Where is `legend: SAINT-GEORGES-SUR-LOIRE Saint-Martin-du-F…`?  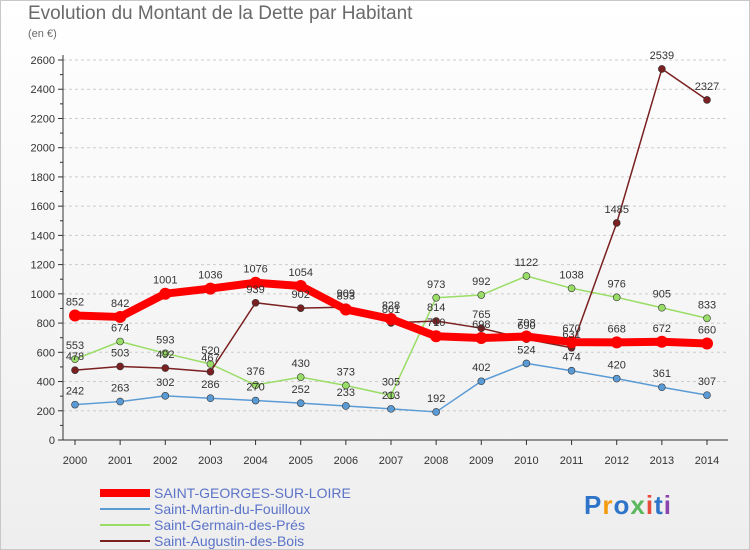
legend: SAINT-GEORGES-SUR-LOIRE Saint-Martin-du-F… is located at coordinates (225, 517).